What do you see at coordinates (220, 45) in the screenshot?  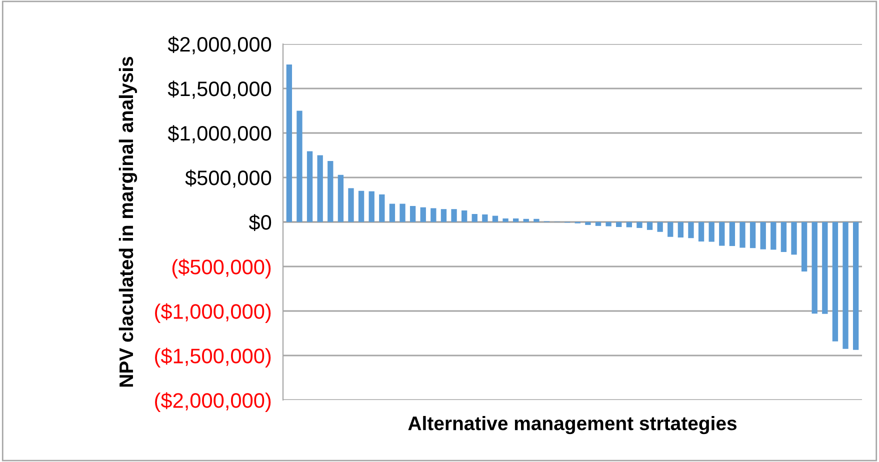 I see `y-tick-label: $2,000,000` at bounding box center [220, 45].